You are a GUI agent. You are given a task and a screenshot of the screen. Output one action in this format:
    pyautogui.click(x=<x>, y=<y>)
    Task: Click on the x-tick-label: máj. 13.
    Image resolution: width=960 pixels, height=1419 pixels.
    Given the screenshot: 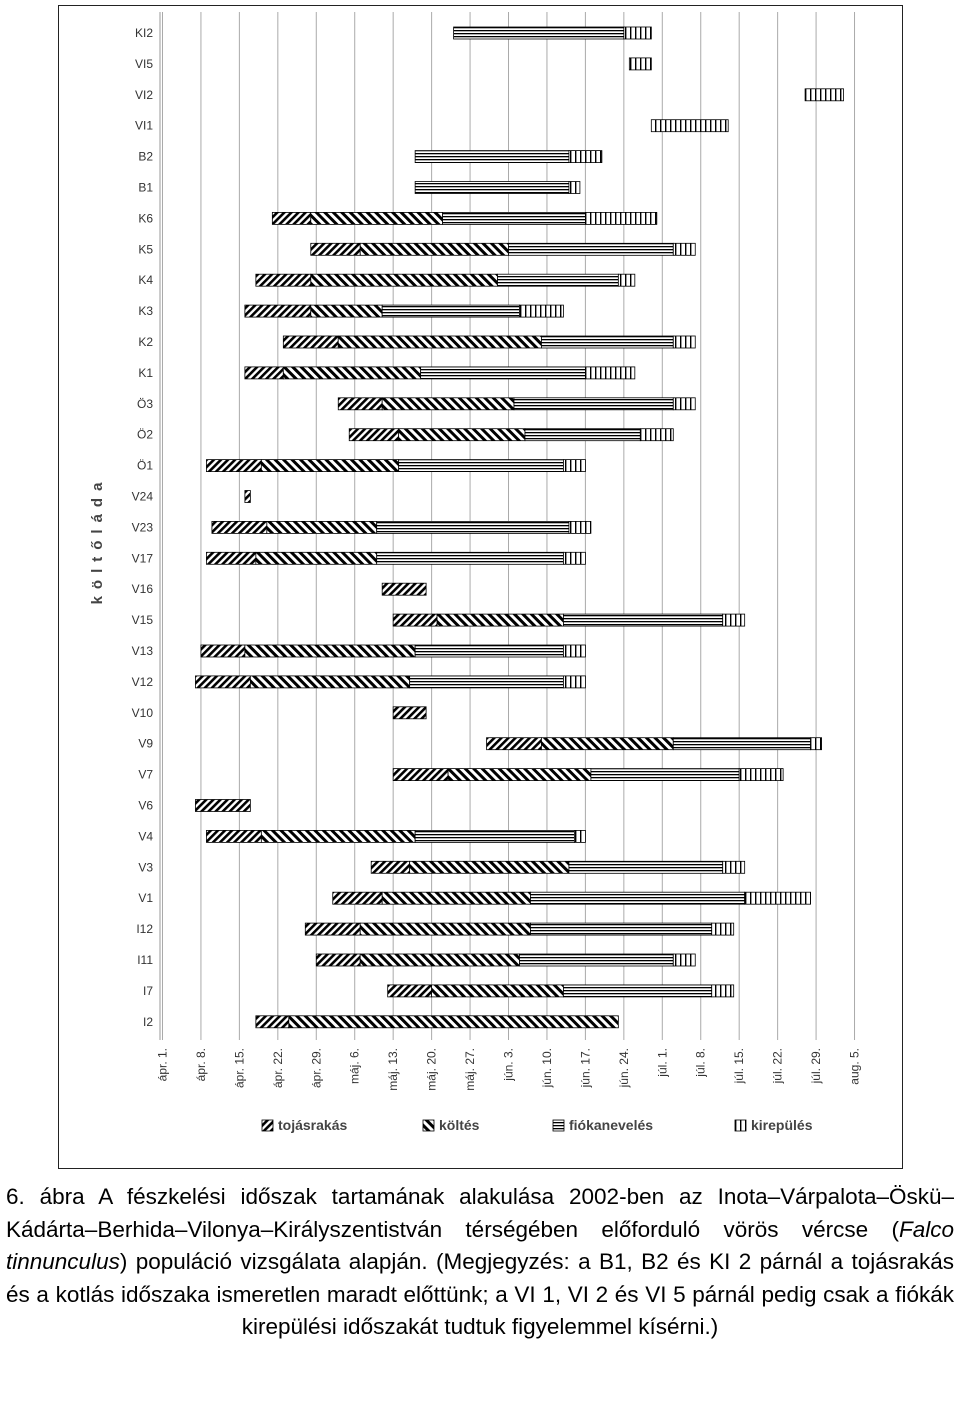 What is the action you would take?
    pyautogui.click(x=393, y=1069)
    